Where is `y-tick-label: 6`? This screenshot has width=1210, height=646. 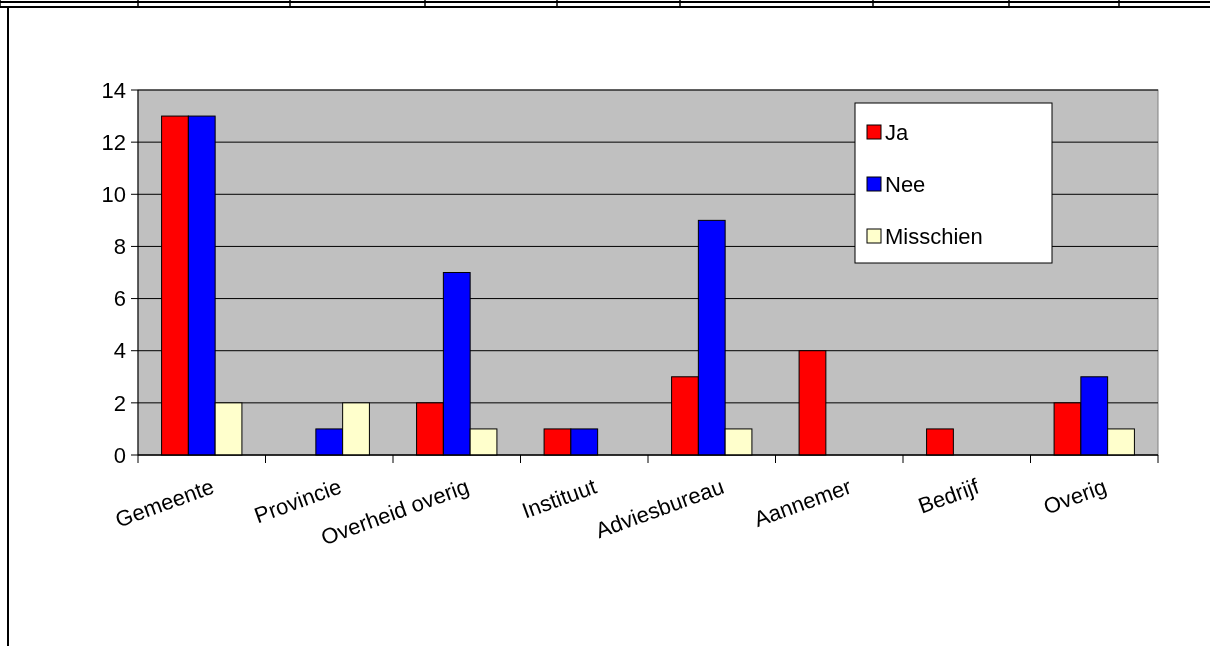
y-tick-label: 6 is located at coordinates (119, 299).